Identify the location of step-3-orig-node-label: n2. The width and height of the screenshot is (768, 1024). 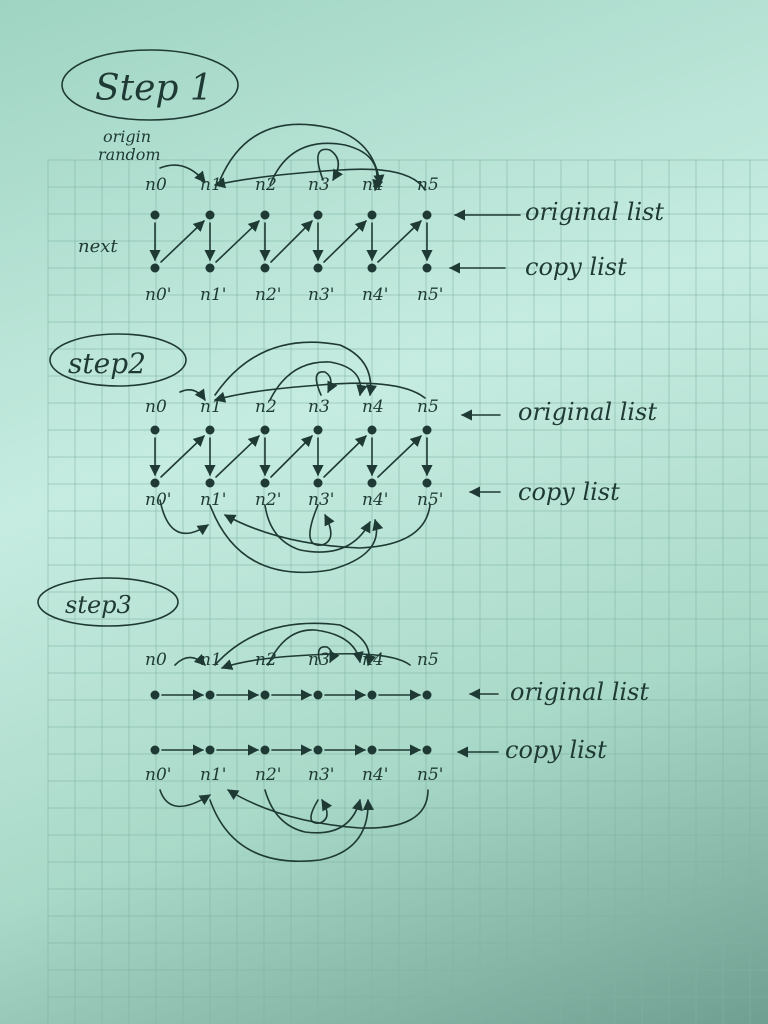
(266, 660).